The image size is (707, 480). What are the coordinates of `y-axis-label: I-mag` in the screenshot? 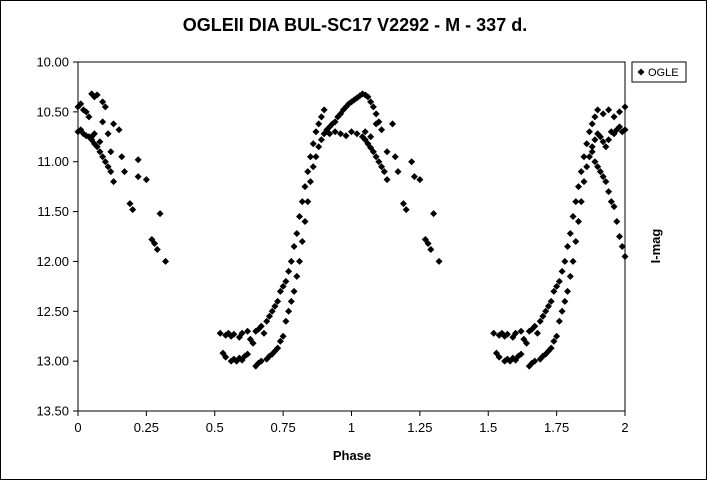 It's located at (655, 246).